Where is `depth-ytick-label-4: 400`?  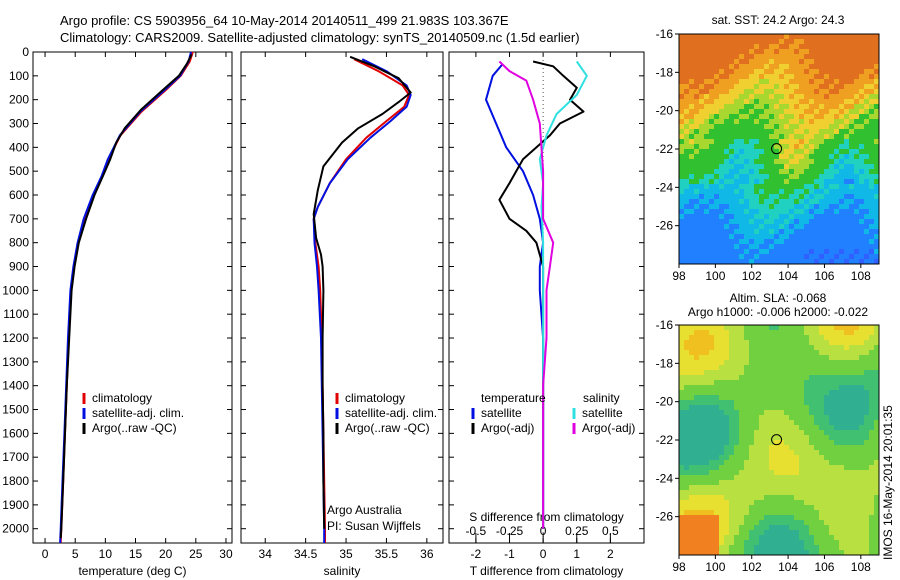
depth-ytick-label-4: 400 is located at coordinates (19, 147).